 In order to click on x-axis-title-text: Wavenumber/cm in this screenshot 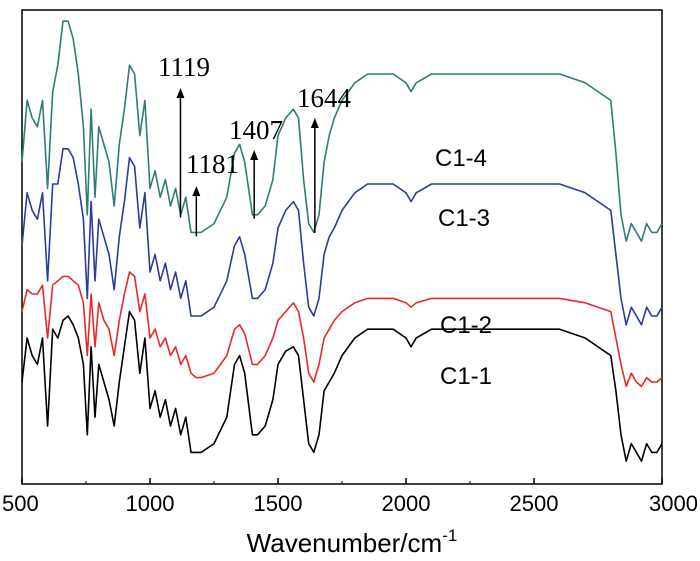, I will do `click(345, 543)`.